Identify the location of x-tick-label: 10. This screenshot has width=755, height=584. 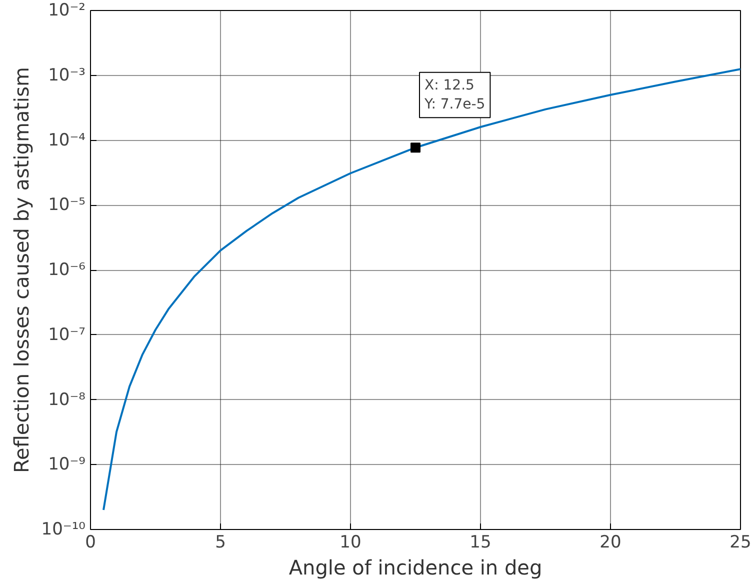
(351, 542).